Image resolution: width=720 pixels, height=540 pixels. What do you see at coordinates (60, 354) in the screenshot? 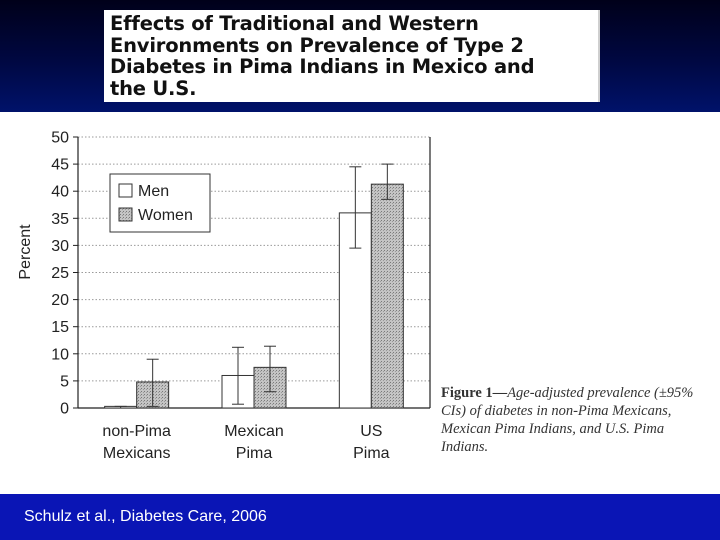
I see `y-tick-label: 10` at bounding box center [60, 354].